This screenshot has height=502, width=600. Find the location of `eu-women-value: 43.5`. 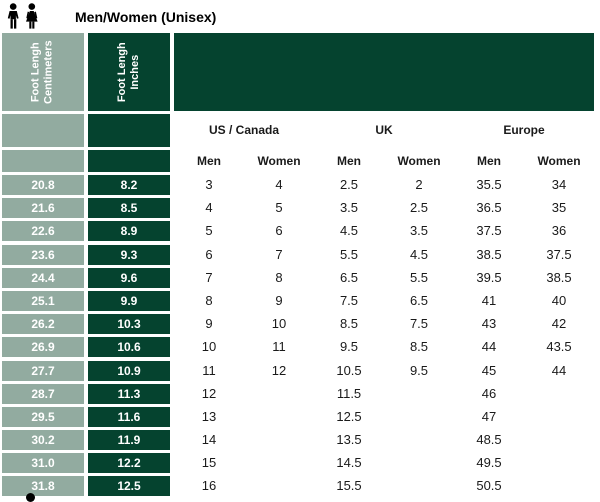

eu-women-value: 43.5 is located at coordinates (559, 347).